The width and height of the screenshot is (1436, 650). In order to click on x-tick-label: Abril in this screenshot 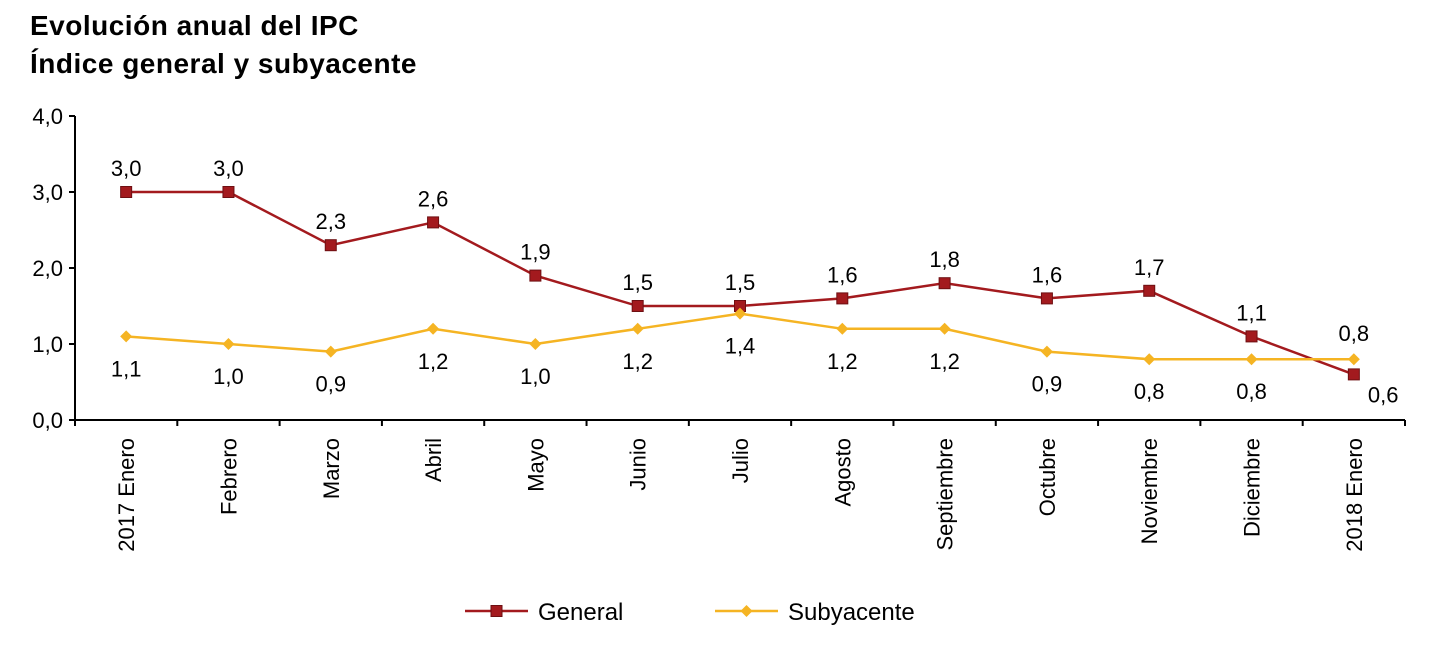, I will do `click(433, 460)`.